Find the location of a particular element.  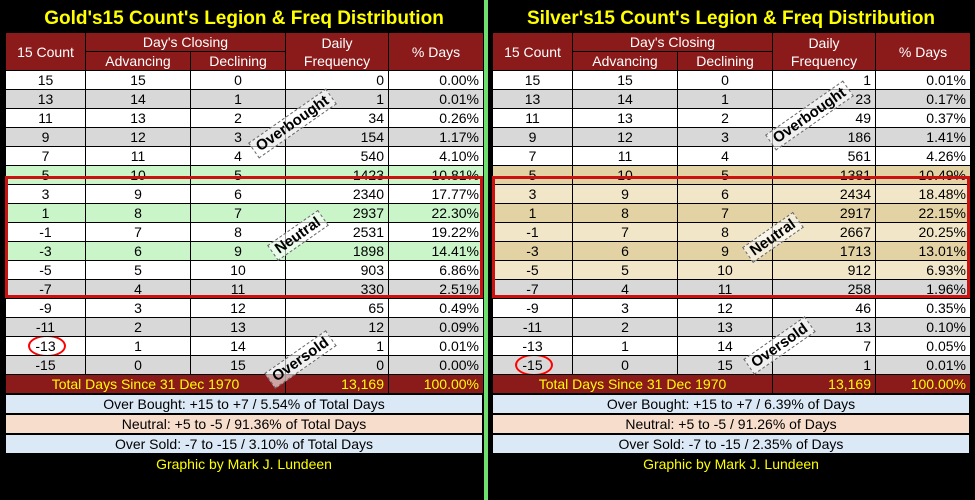

table-row: 7 11 4 540 4.10% is located at coordinates (244, 156).